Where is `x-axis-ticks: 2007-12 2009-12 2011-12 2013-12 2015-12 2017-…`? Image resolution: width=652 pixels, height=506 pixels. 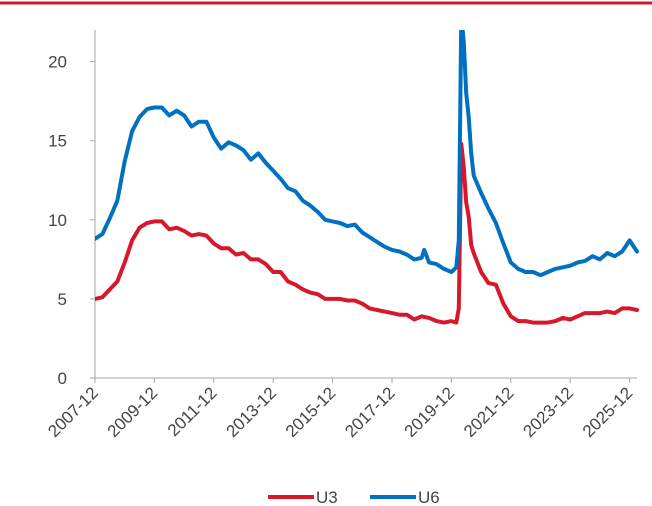 x-axis-ticks: 2007-12 2009-12 2011-12 2013-12 2015-12 2017-… is located at coordinates (340, 409).